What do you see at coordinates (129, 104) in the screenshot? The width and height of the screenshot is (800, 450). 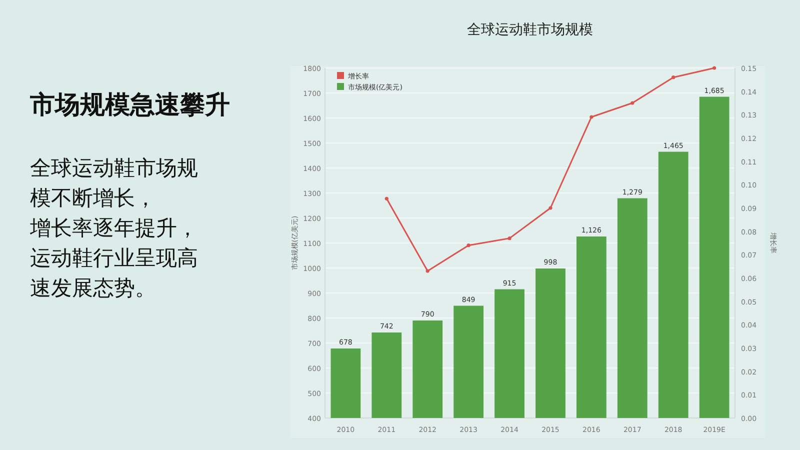 I see `text: 市场规模急速攀升` at bounding box center [129, 104].